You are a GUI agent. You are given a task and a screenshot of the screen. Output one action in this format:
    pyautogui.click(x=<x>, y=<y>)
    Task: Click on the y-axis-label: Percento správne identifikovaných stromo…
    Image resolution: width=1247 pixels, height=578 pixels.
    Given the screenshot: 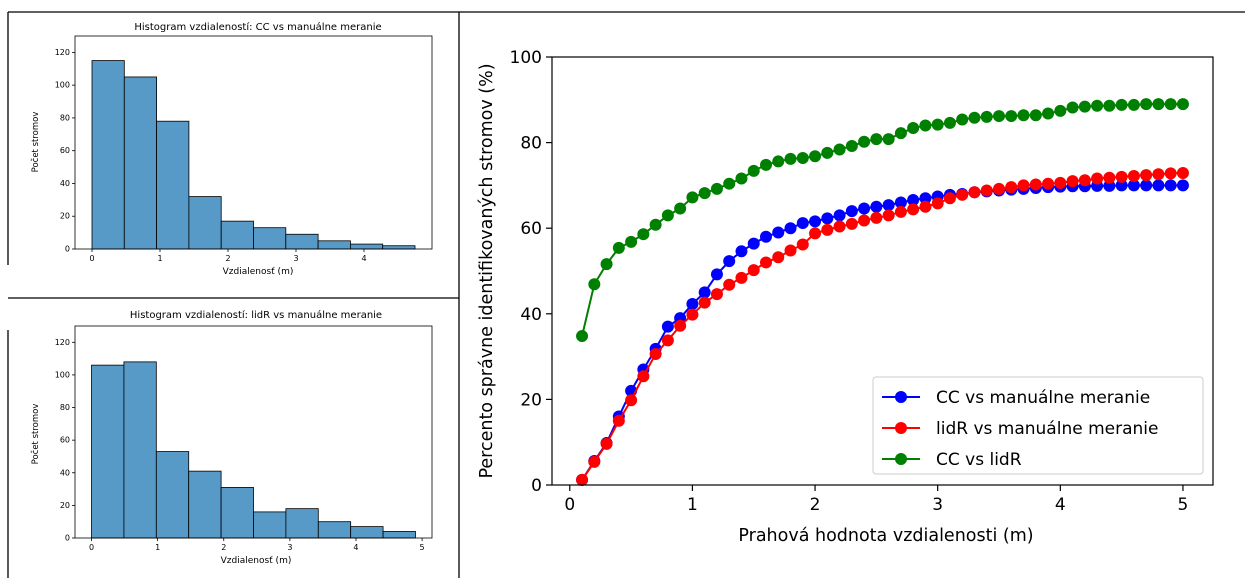 What is the action you would take?
    pyautogui.click(x=487, y=270)
    